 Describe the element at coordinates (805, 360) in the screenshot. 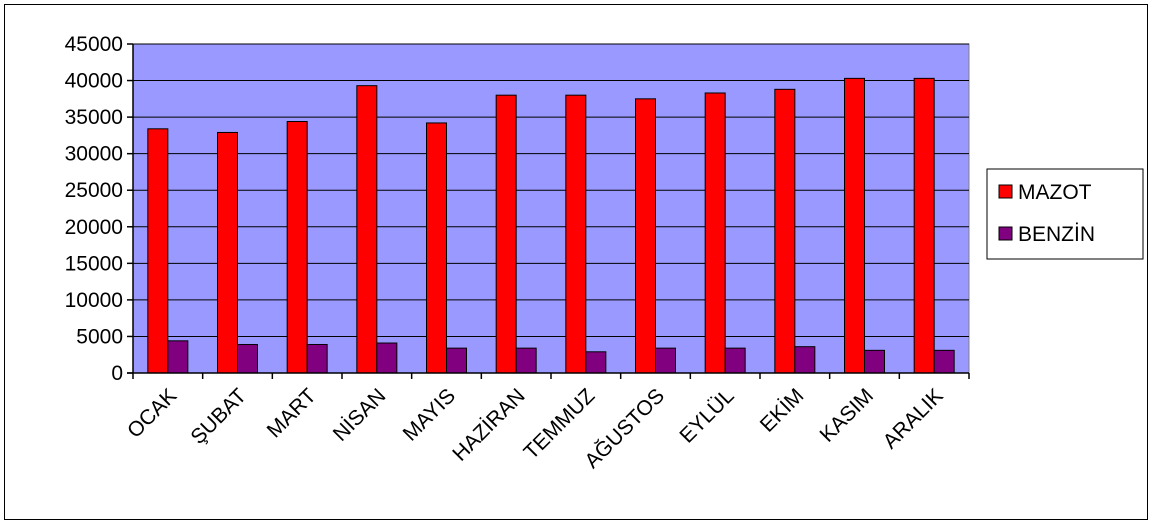

I see `bar-benzi̇n-9` at that location.